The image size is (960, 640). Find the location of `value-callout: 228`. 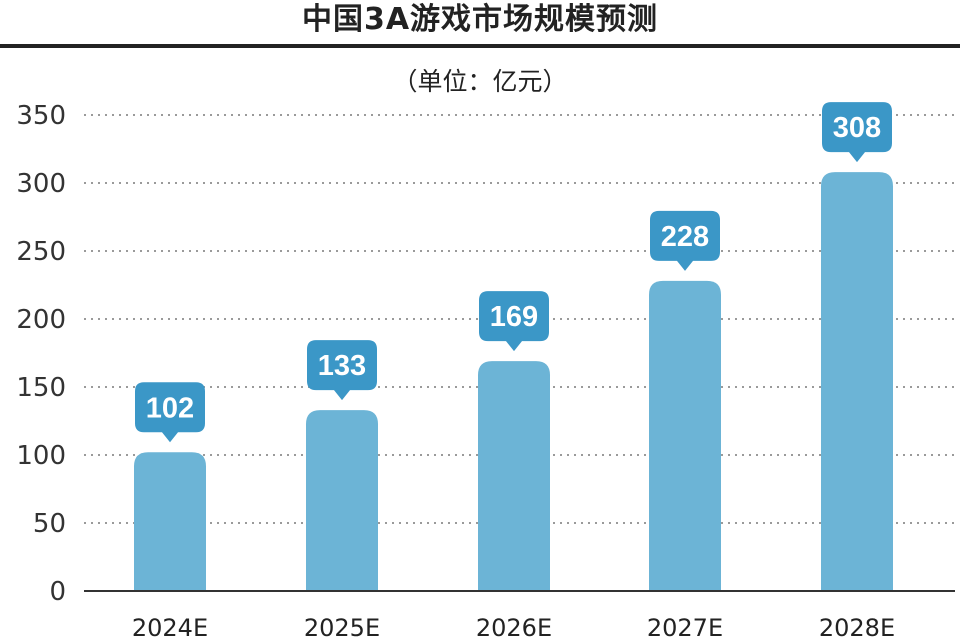

value-callout: 228 is located at coordinates (685, 240).